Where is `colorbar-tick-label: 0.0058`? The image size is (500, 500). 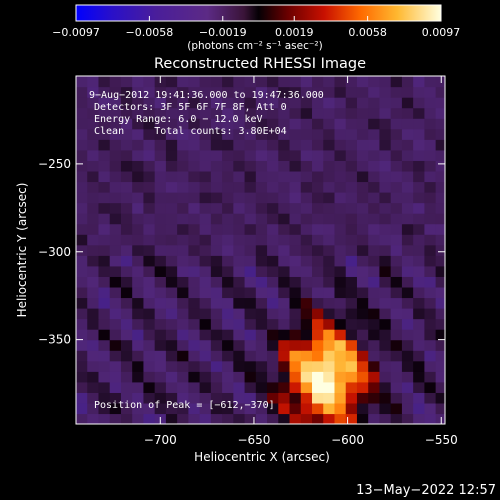 colorbar-tick-label: 0.0058 is located at coordinates (367, 32).